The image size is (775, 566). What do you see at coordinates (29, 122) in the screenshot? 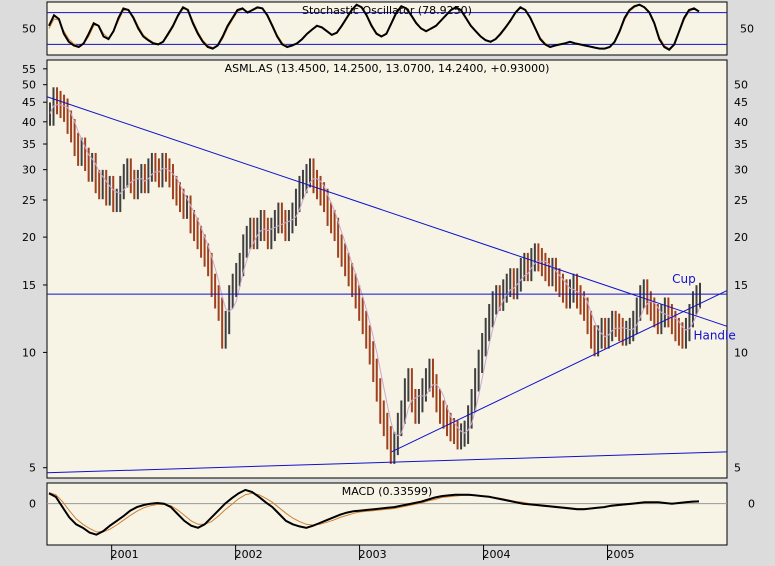
I see `price-y-tick-label: 40` at bounding box center [29, 122].